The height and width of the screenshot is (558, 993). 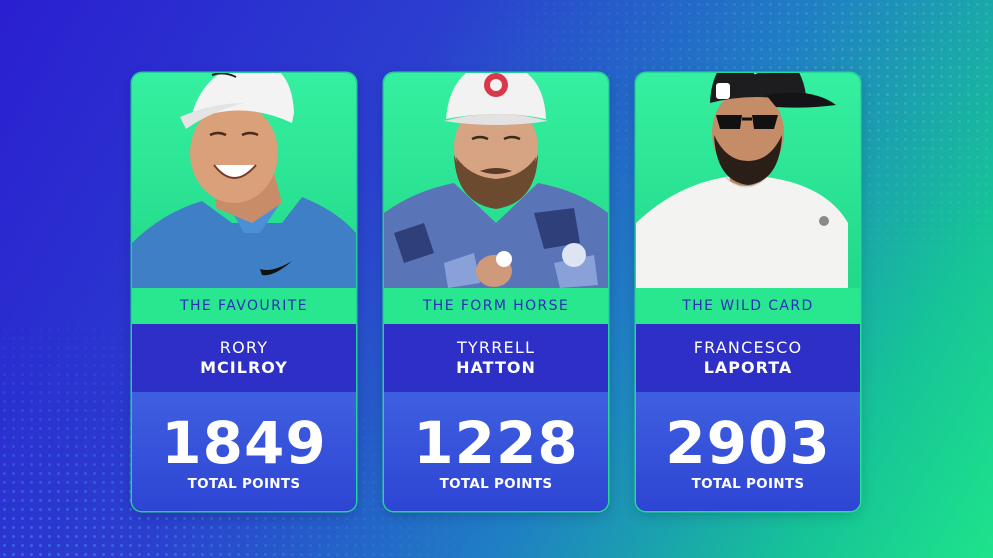 I want to click on player-tag: THE FAVOURITE, so click(x=244, y=306).